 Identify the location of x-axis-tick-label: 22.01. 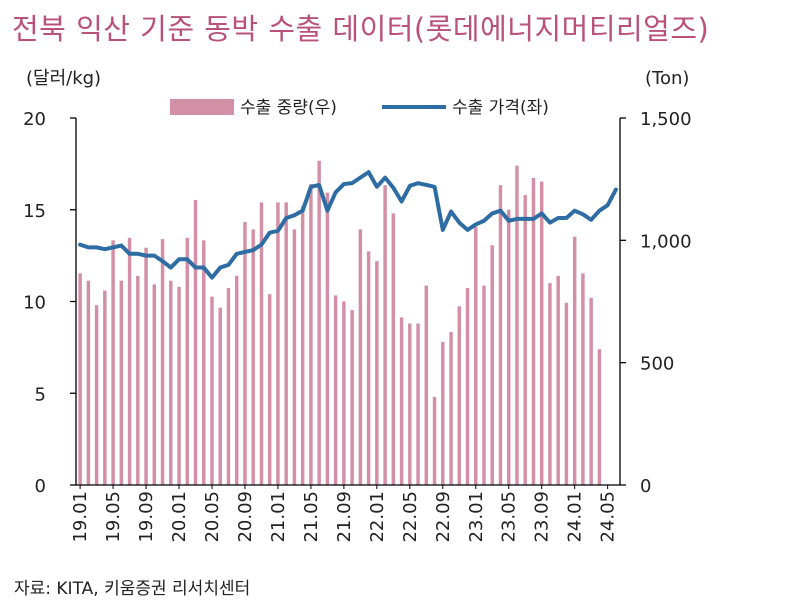
(377, 517).